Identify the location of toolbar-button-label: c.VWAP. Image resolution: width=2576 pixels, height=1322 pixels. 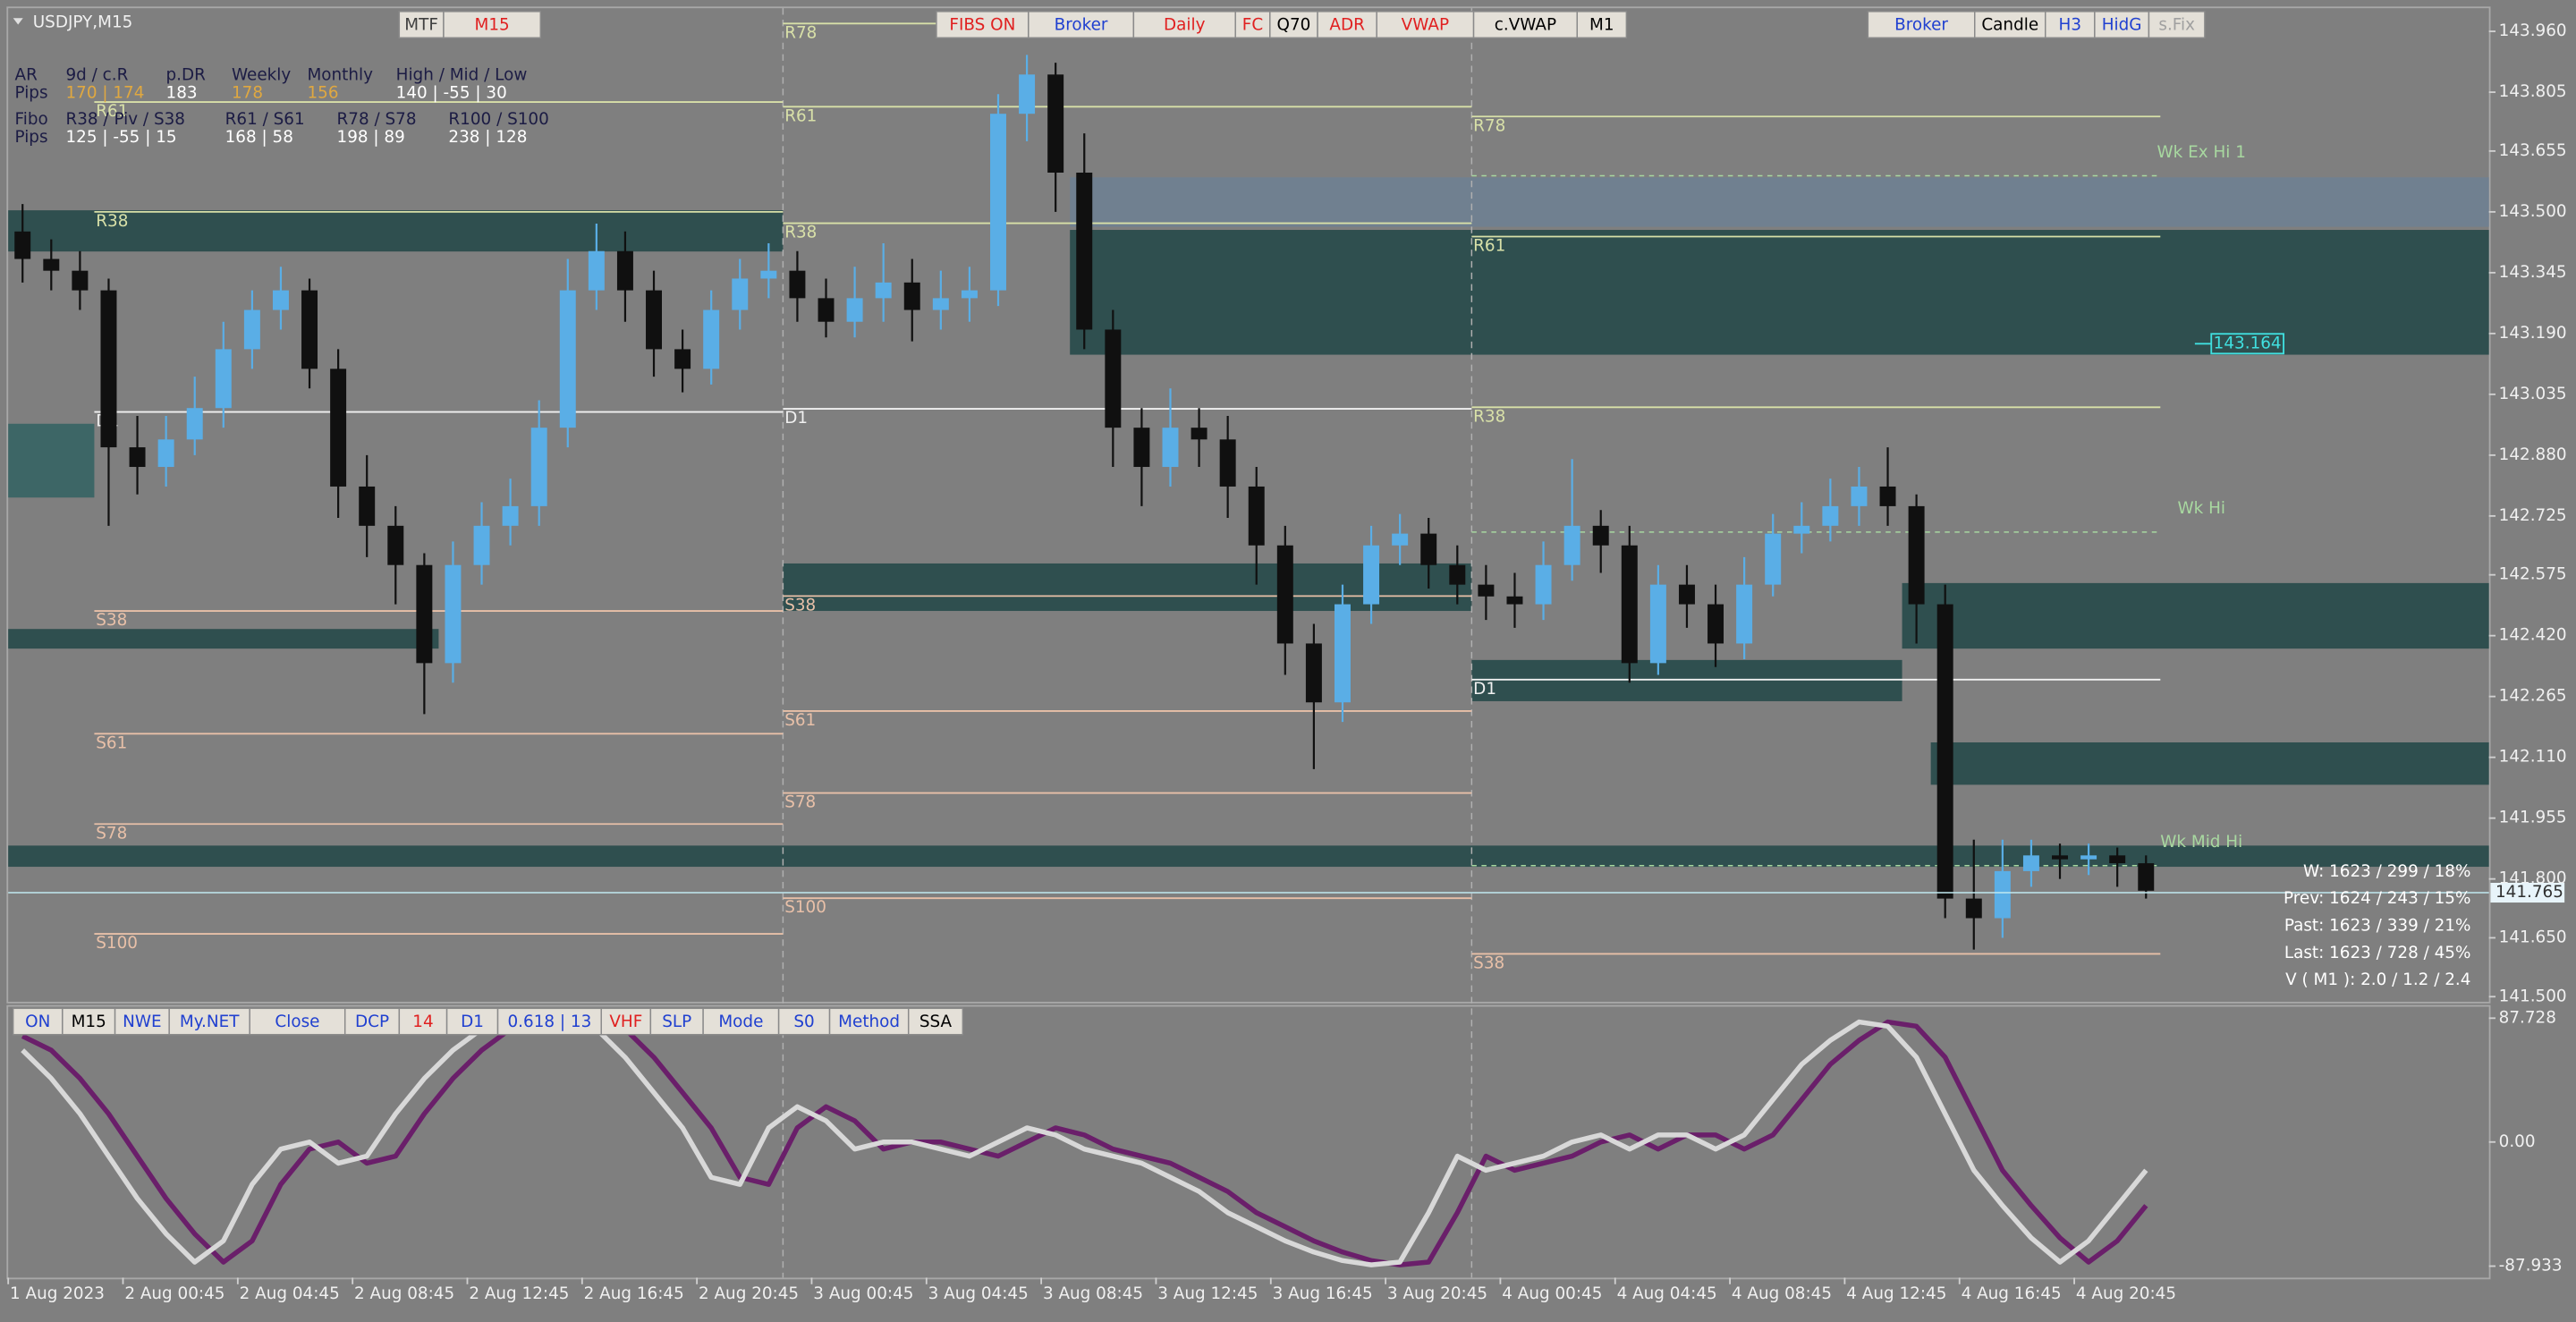
(1525, 25).